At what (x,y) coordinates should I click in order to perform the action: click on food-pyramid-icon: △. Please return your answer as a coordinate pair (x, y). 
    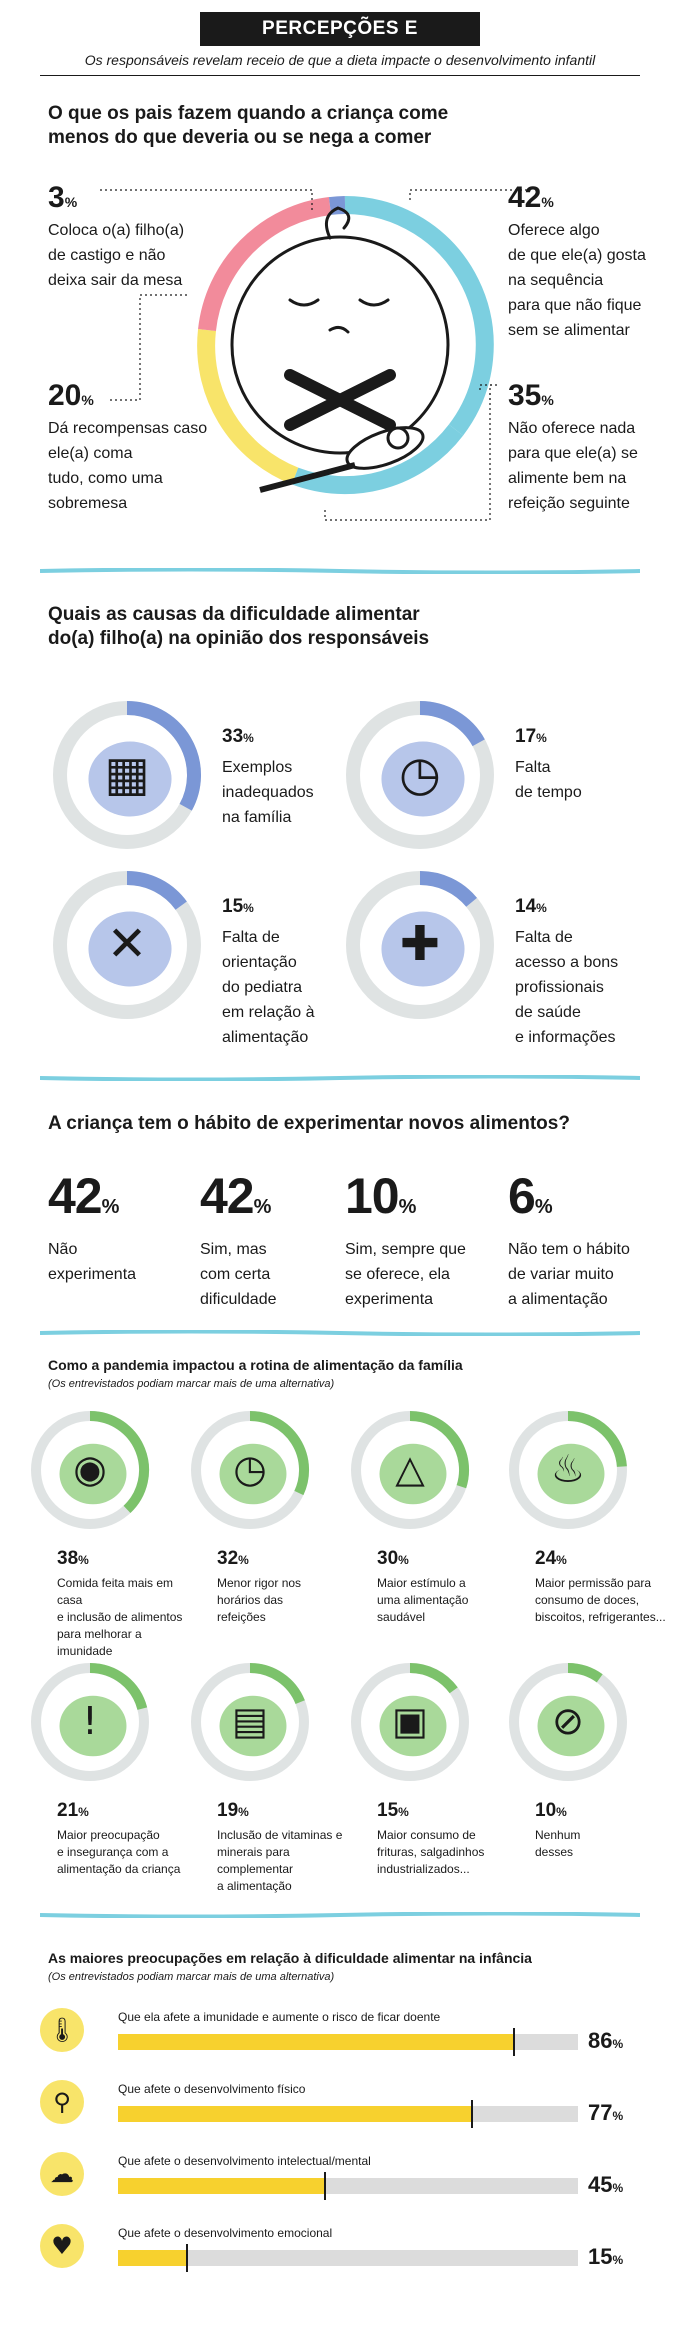
    Looking at the image, I should click on (410, 1469).